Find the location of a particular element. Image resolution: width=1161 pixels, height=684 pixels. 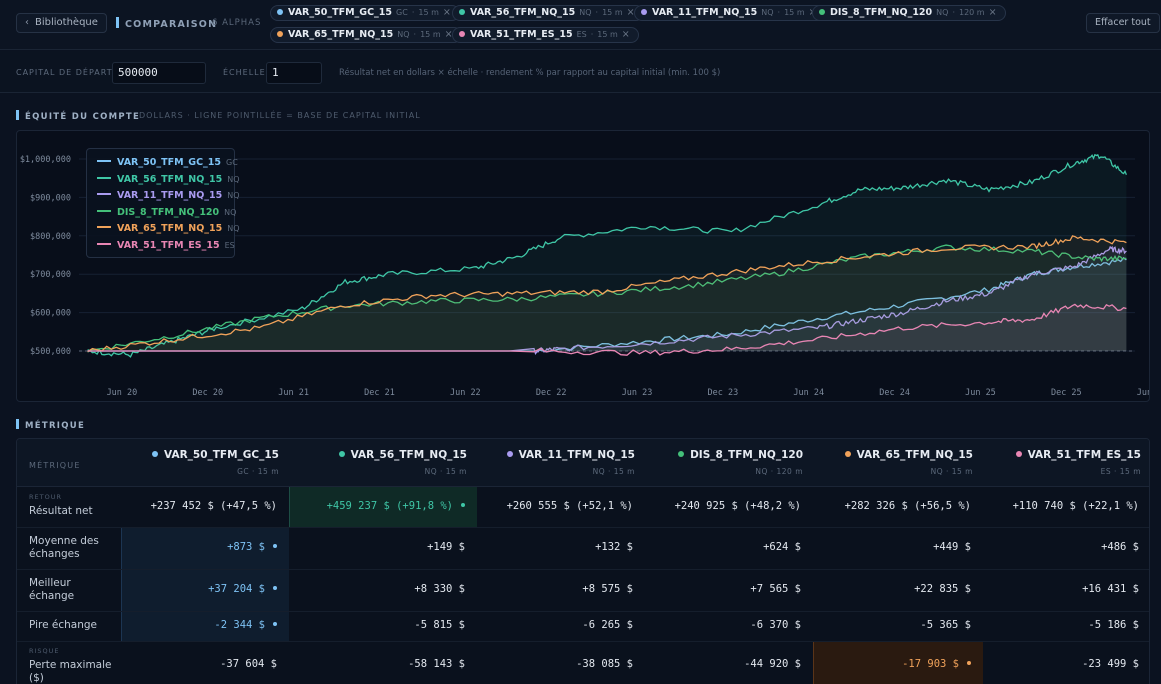

alpha-chip: VAR_50_TFM_GC_15 GC · 15 m × is located at coordinates (365, 13).